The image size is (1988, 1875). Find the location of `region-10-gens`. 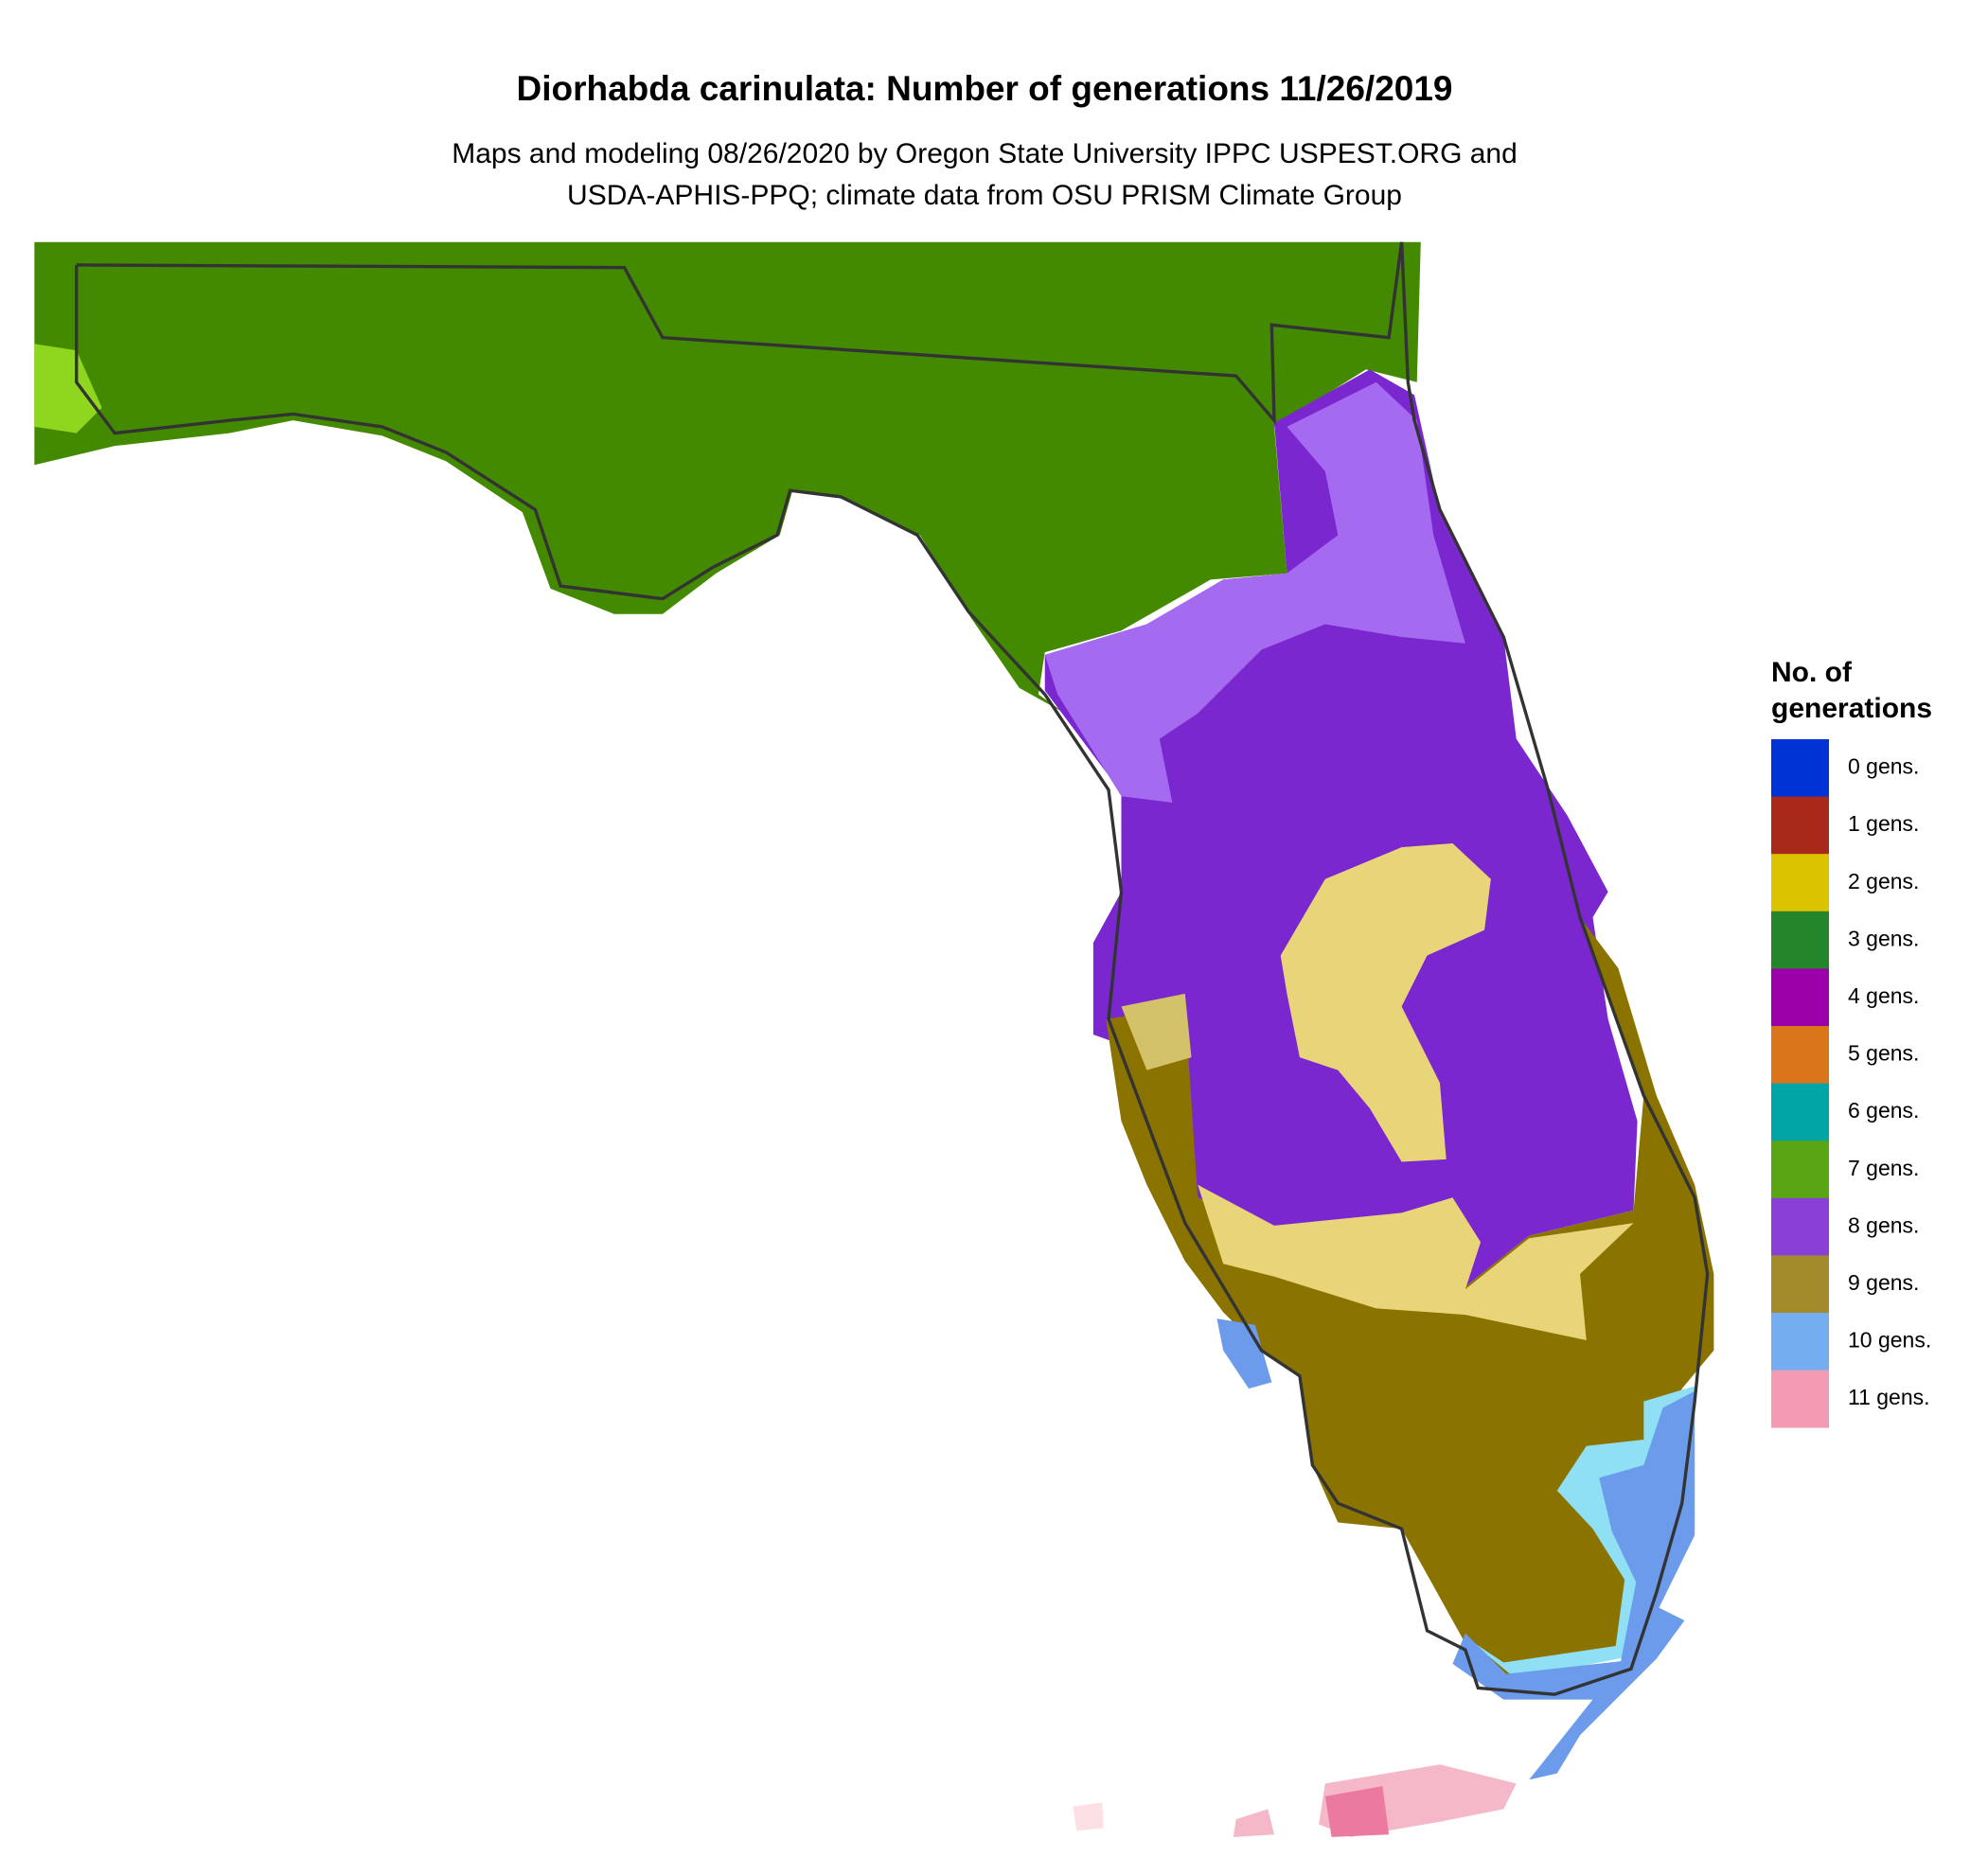

region-10-gens is located at coordinates (1573, 1585).